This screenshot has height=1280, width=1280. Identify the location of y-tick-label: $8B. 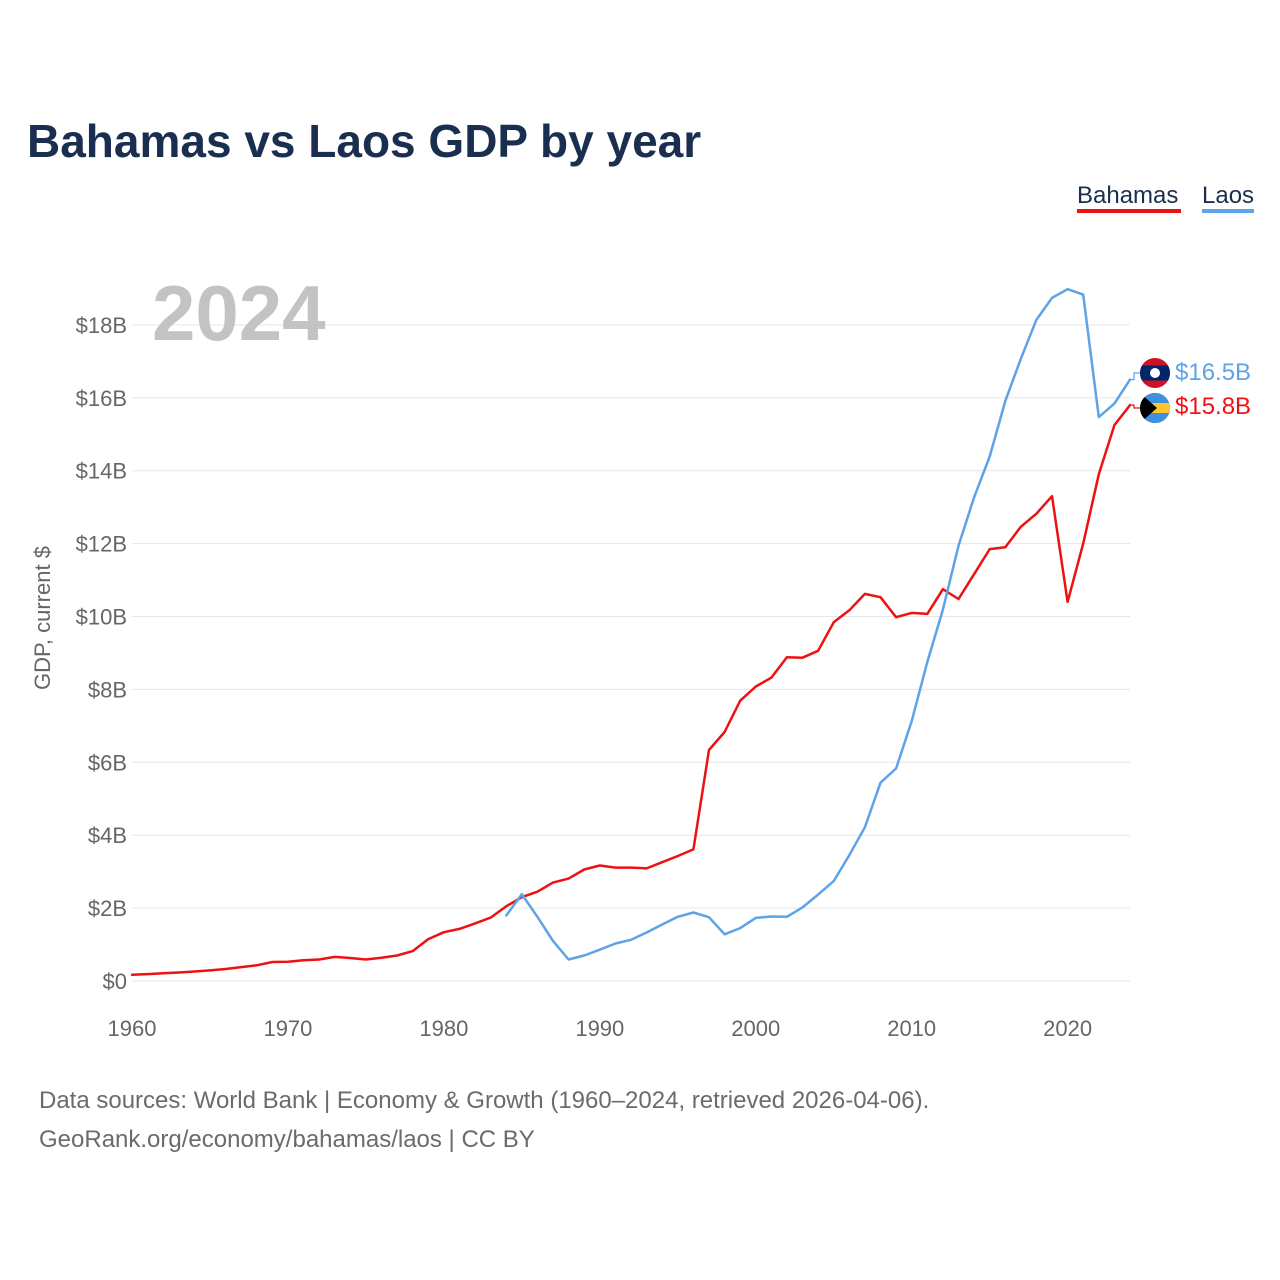
(107, 689).